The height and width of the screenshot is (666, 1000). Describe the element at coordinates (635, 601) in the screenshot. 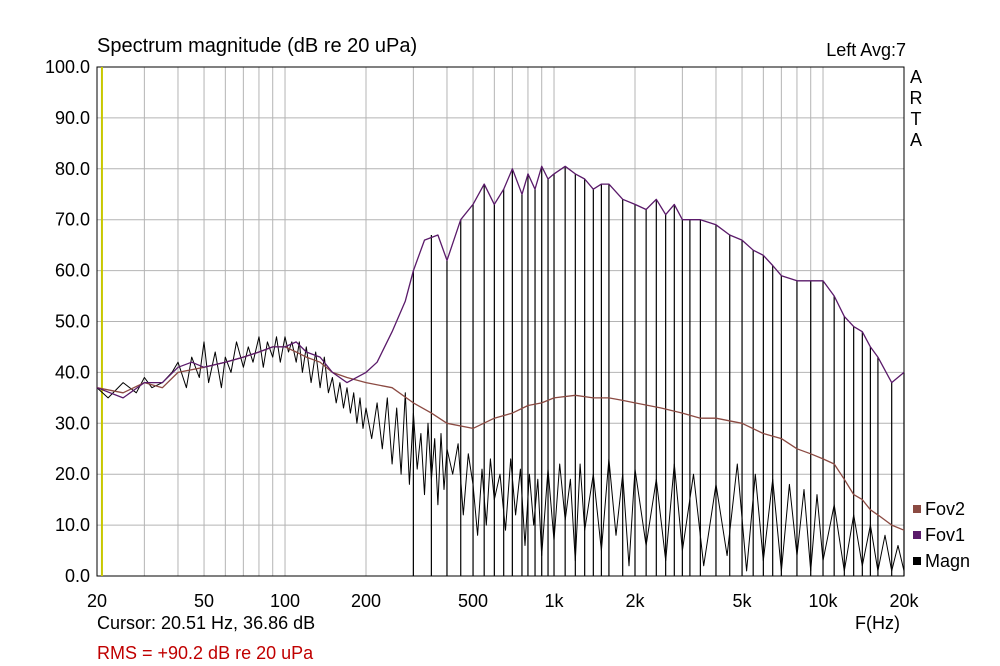

I see `x-tick-label: 2k` at that location.